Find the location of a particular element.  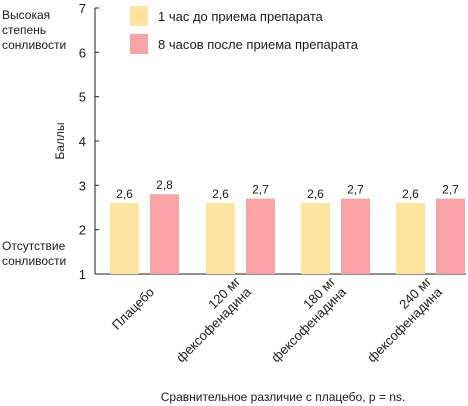

bar-value-label: 2,8 is located at coordinates (164, 185).